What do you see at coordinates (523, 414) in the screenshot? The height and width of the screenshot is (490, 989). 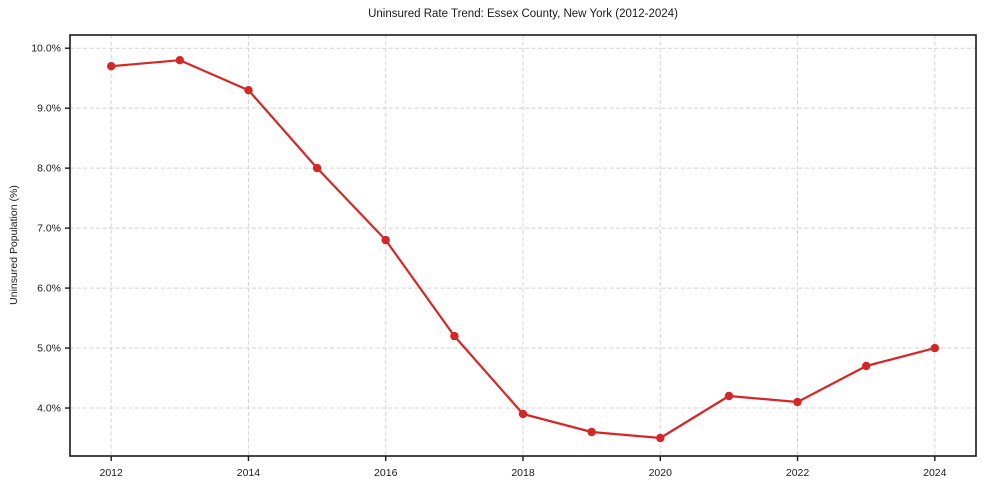 I see `data-point-2018` at bounding box center [523, 414].